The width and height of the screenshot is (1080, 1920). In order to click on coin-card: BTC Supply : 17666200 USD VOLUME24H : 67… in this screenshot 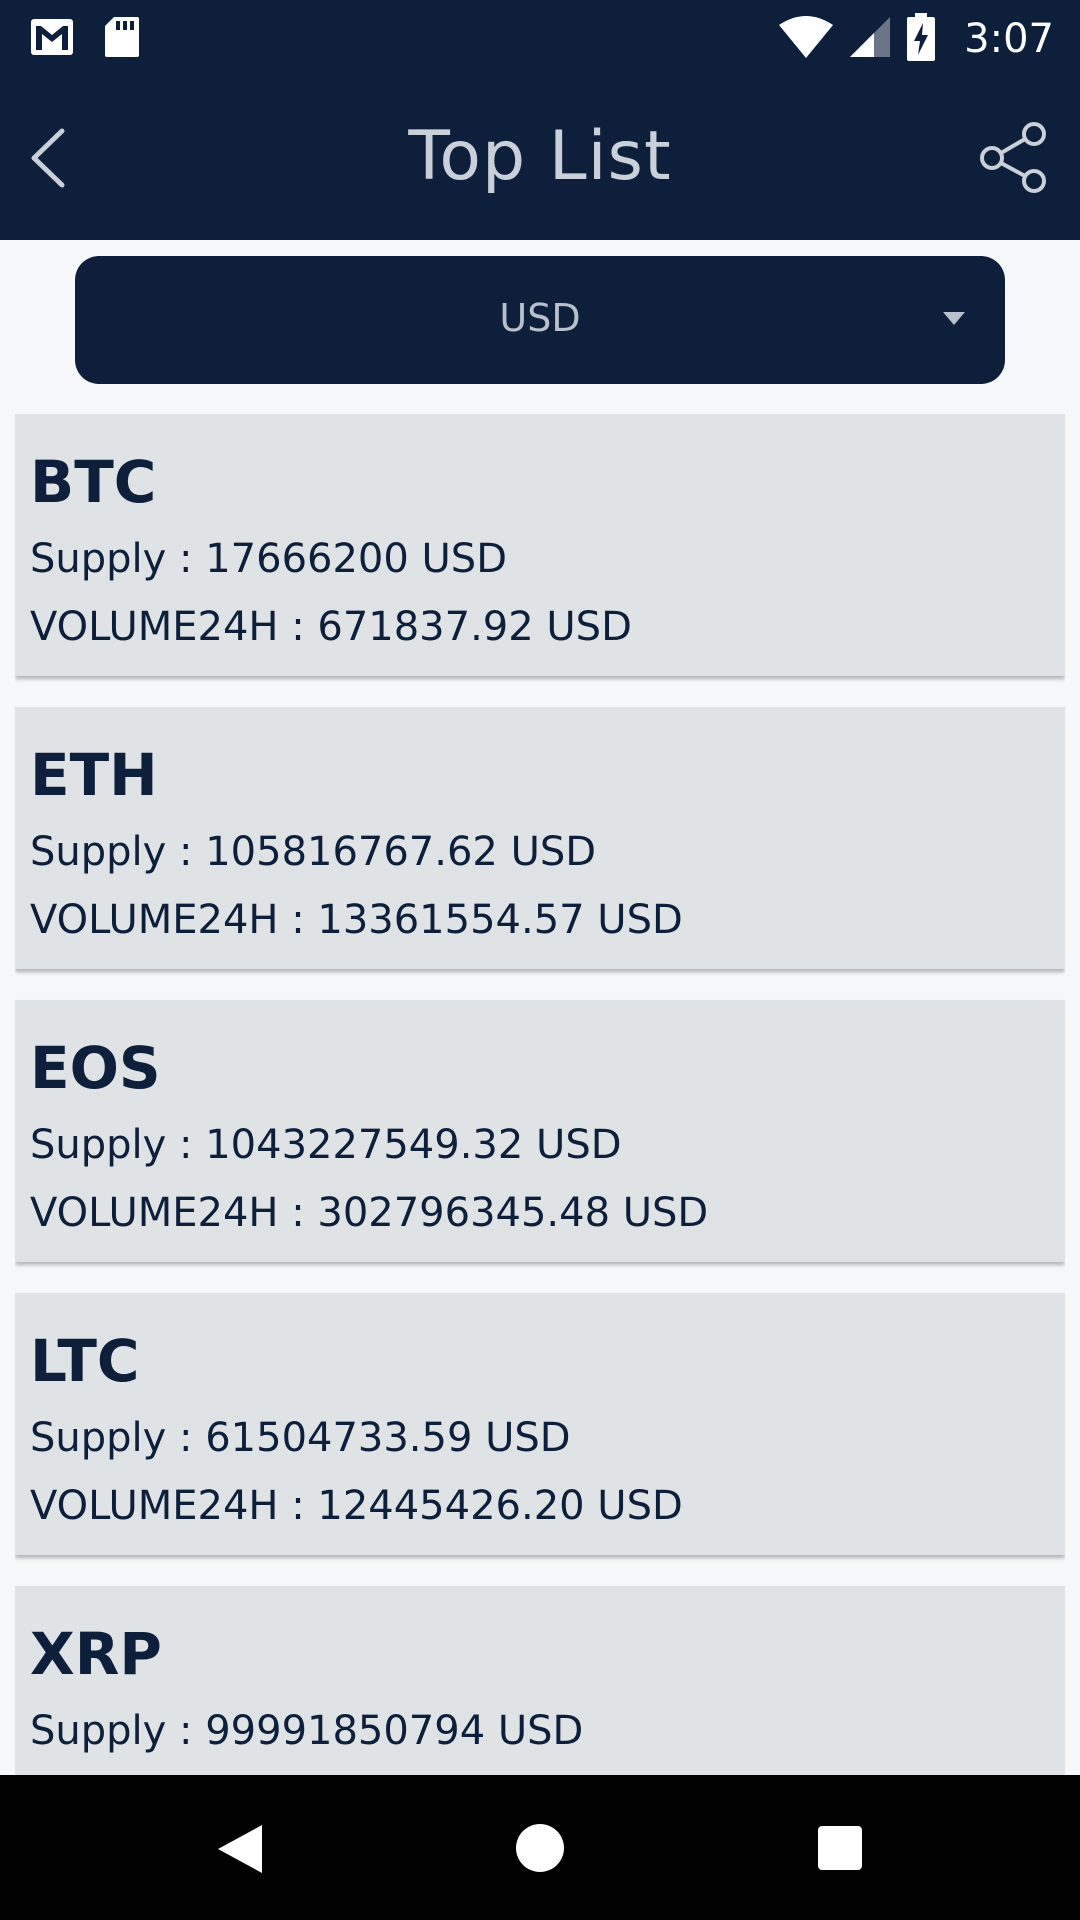, I will do `click(540, 545)`.